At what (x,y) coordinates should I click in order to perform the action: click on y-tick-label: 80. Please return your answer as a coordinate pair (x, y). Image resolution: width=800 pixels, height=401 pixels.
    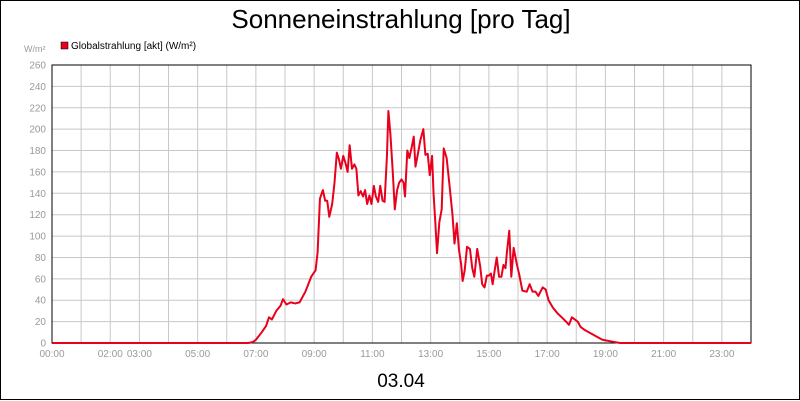
    Looking at the image, I should click on (41, 258).